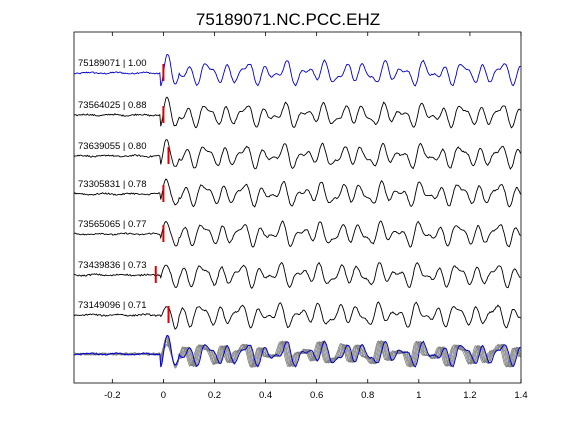 Image resolution: width=576 pixels, height=432 pixels. I want to click on x-tick-label: -0.2, so click(112, 395).